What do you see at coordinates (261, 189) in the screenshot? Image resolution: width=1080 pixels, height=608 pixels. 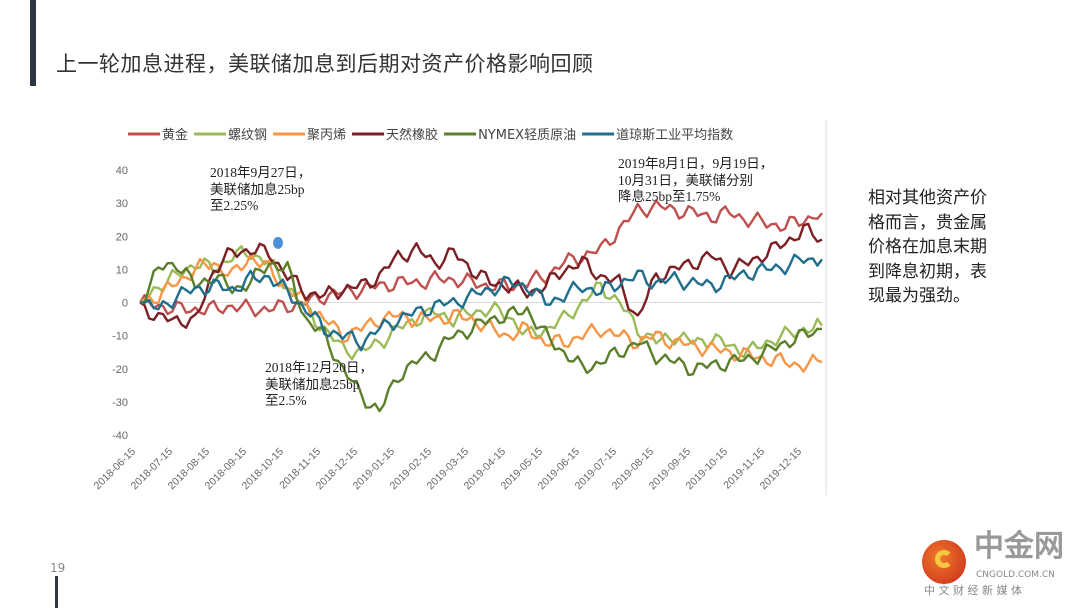 I see `annotation-rate-hike-sep-2018: 2018年9月27日， 美联储加息25bp 至2.25%` at bounding box center [261, 189].